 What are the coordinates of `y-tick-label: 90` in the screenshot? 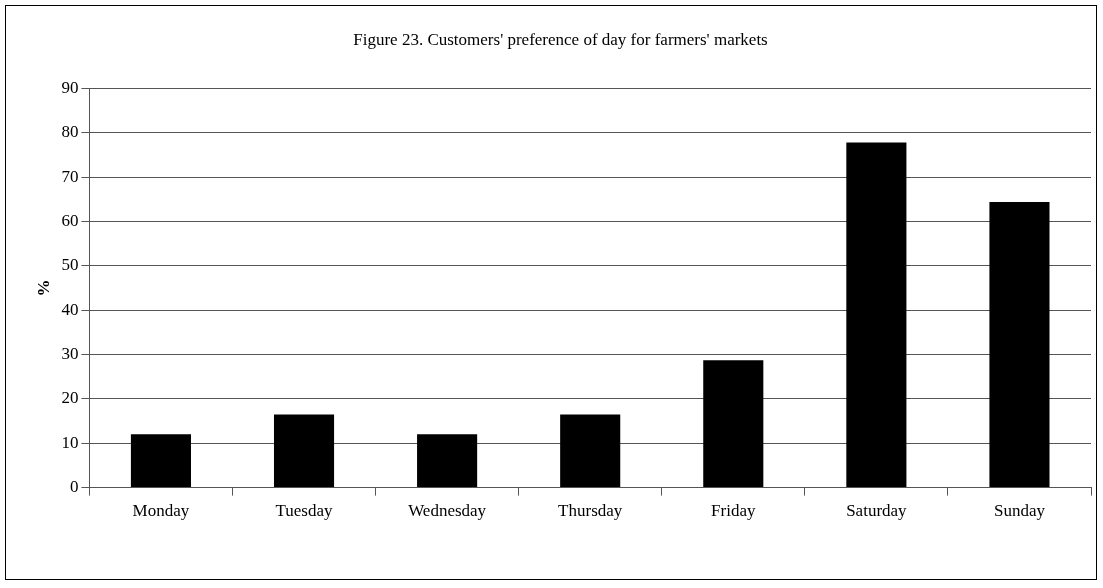 It's located at (70, 87).